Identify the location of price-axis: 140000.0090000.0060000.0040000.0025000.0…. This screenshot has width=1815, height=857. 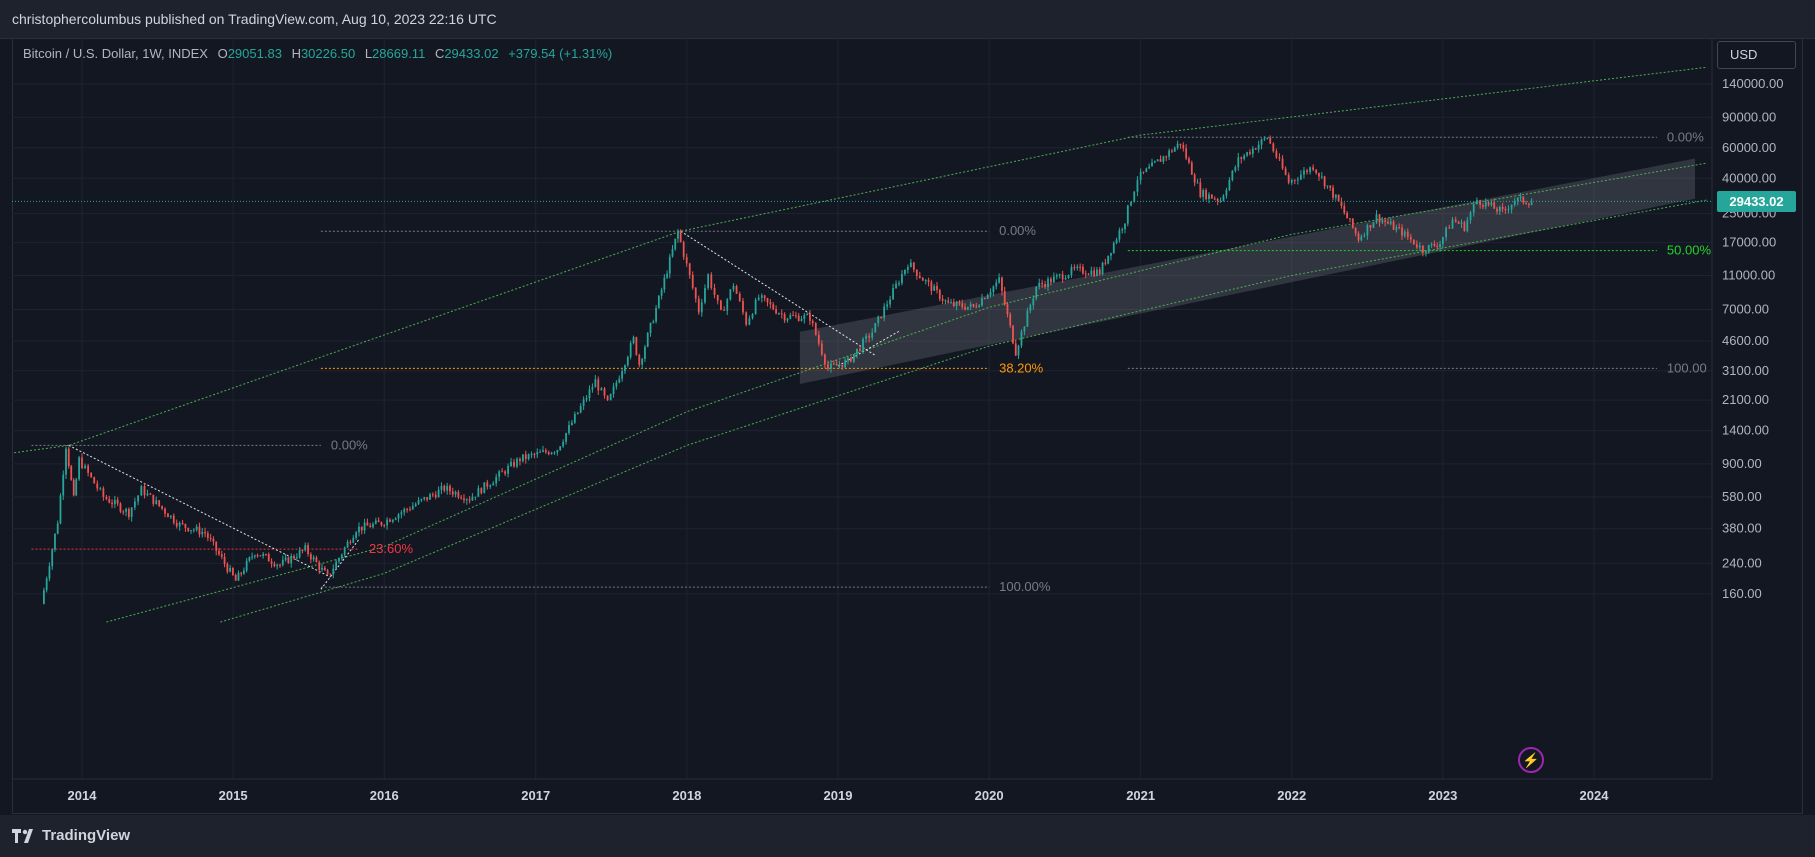
(1747, 409).